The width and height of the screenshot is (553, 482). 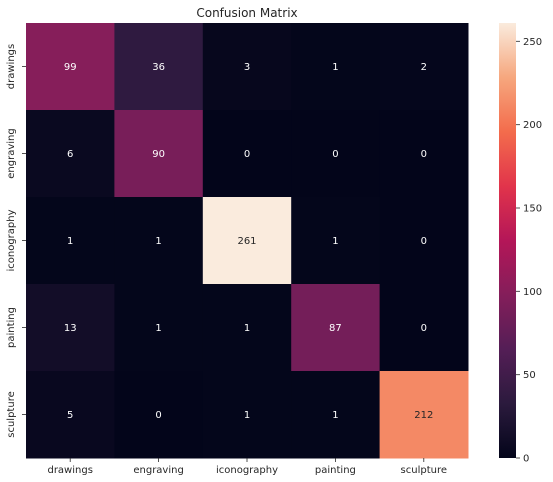 I want to click on chart-title: Confusion Matrix, so click(x=246, y=13).